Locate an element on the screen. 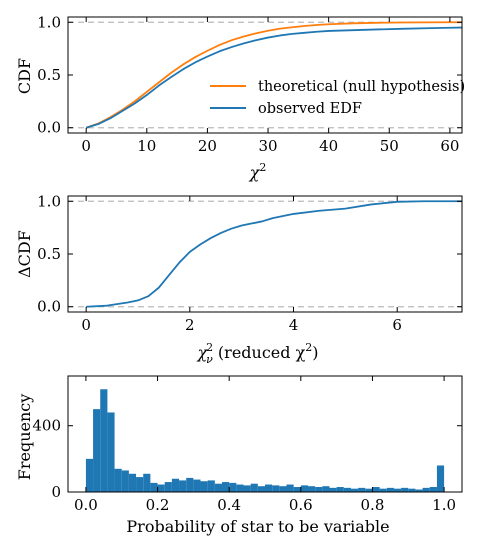 Image resolution: width=480 pixels, height=550 pixels. hist-x-tick-label-5: 1.0 is located at coordinates (444, 505).